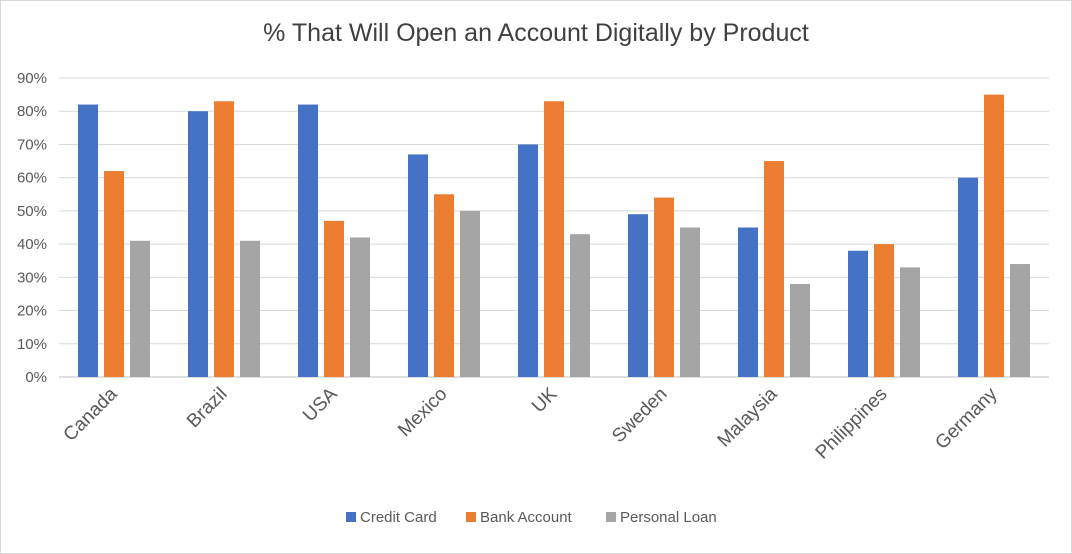 Image resolution: width=1072 pixels, height=554 pixels. I want to click on bar-personal-loan-malaysia, so click(800, 330).